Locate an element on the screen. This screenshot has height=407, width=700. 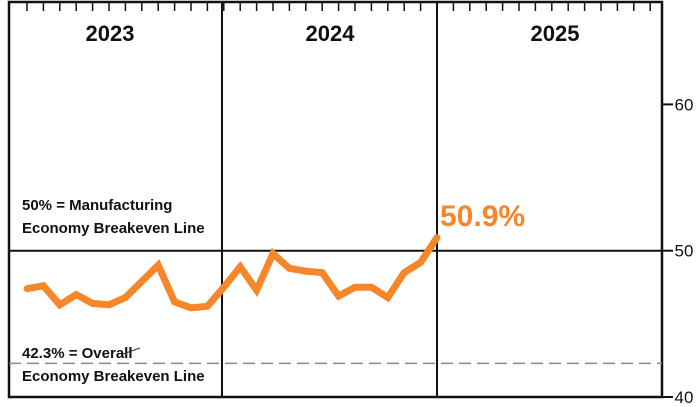
pmi-series-line is located at coordinates (233, 273).